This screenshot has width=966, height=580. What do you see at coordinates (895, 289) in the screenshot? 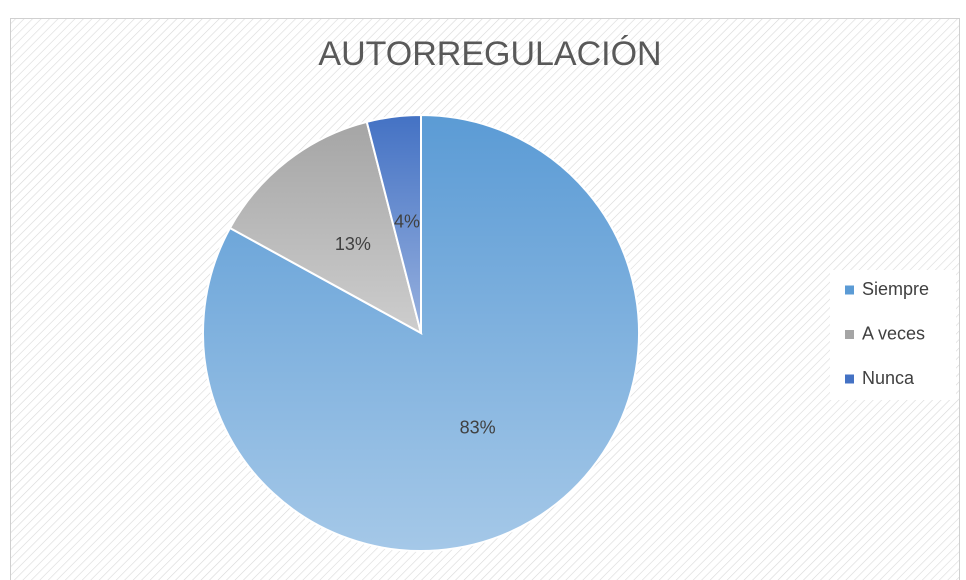
I see `legend-label: Siempre` at bounding box center [895, 289].